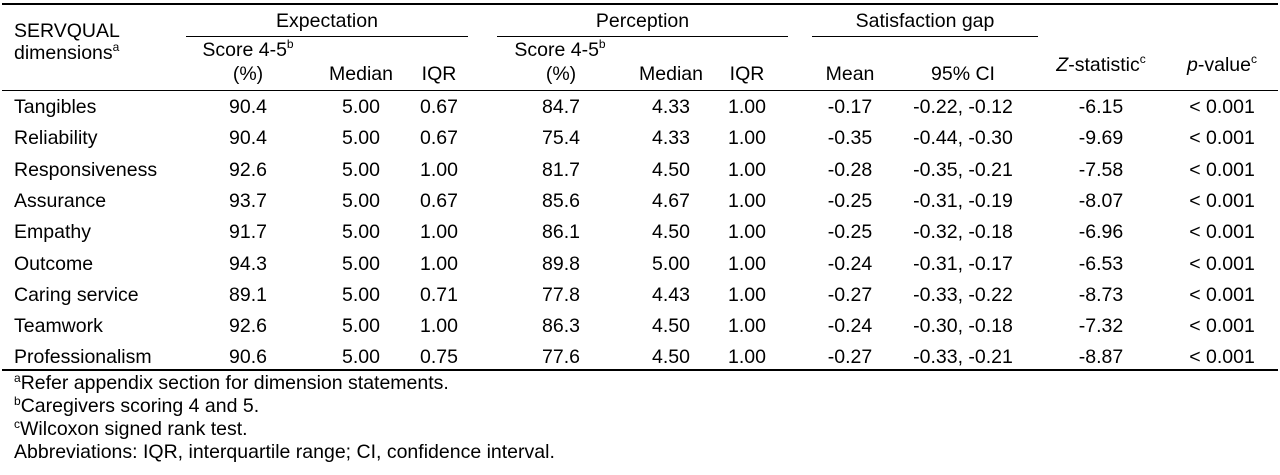  Describe the element at coordinates (640, 90) in the screenshot. I see `header-rule` at that location.